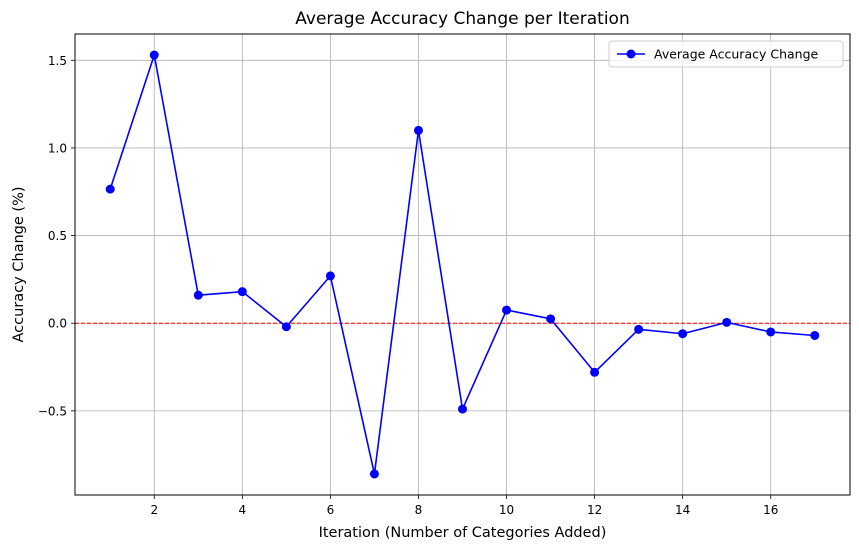  I want to click on x-tick-label: 8, so click(419, 510).